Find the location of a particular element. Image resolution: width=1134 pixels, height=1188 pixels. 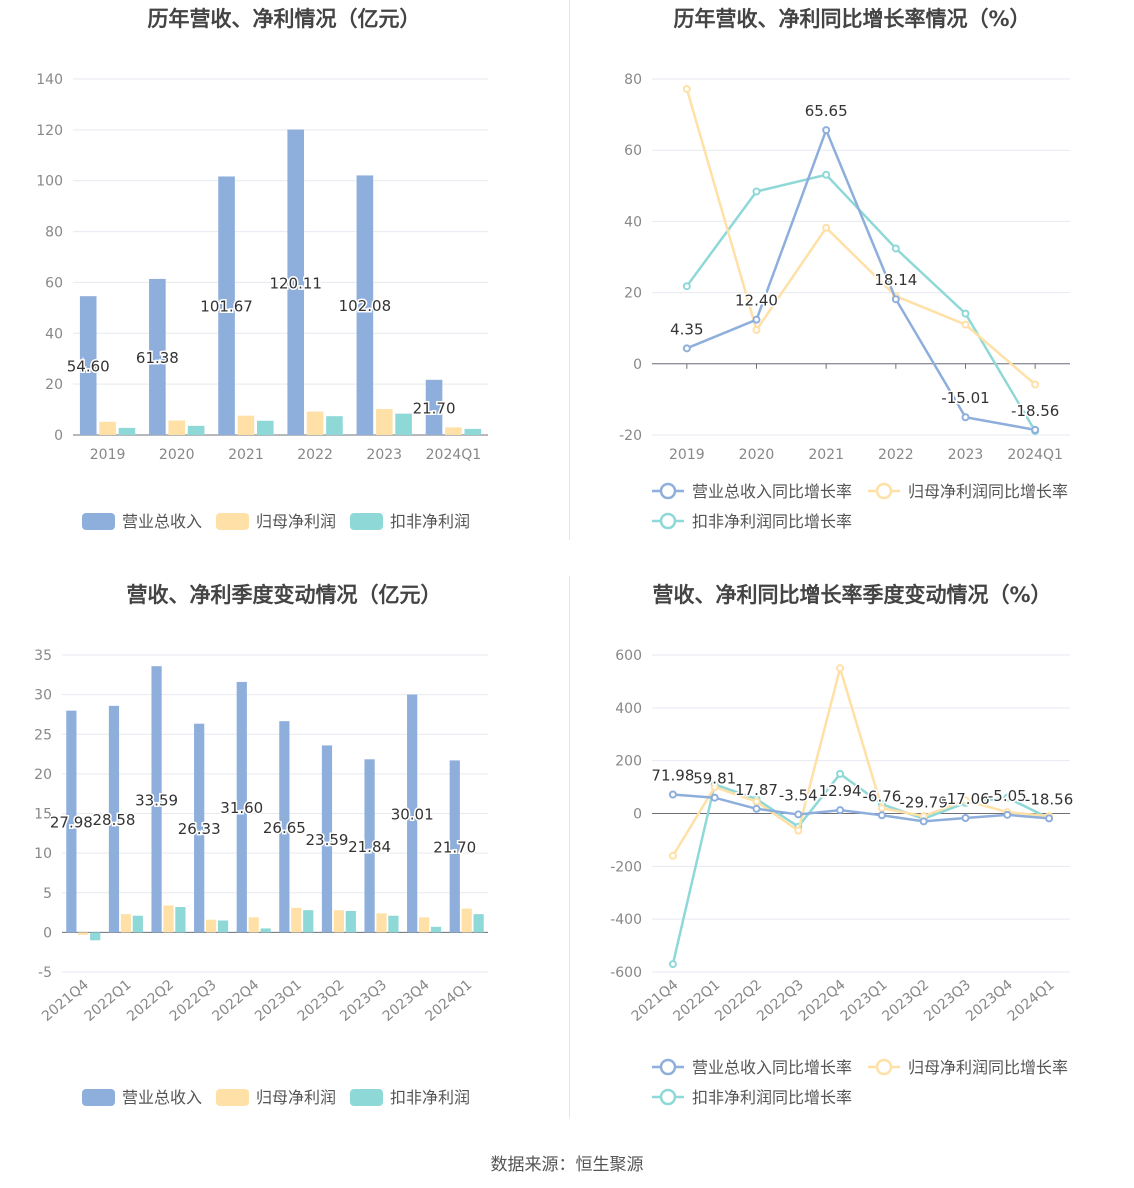

vertical-divider is located at coordinates (569, 847).